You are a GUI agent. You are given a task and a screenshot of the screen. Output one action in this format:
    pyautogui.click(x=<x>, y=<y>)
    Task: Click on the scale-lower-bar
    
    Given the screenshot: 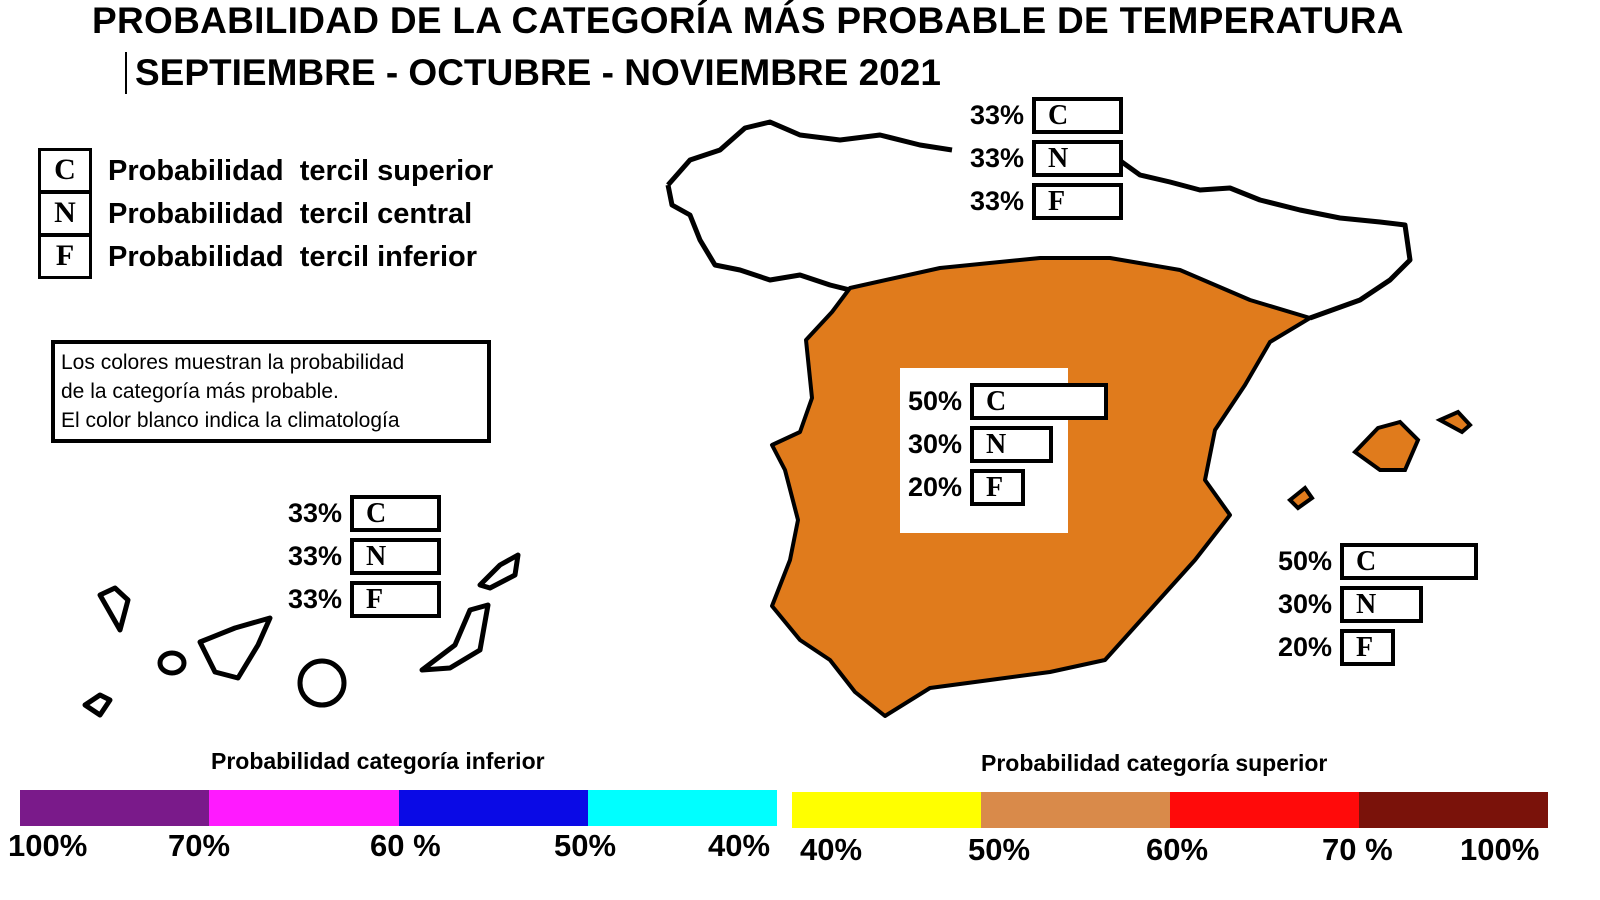 What is the action you would take?
    pyautogui.click(x=398, y=808)
    